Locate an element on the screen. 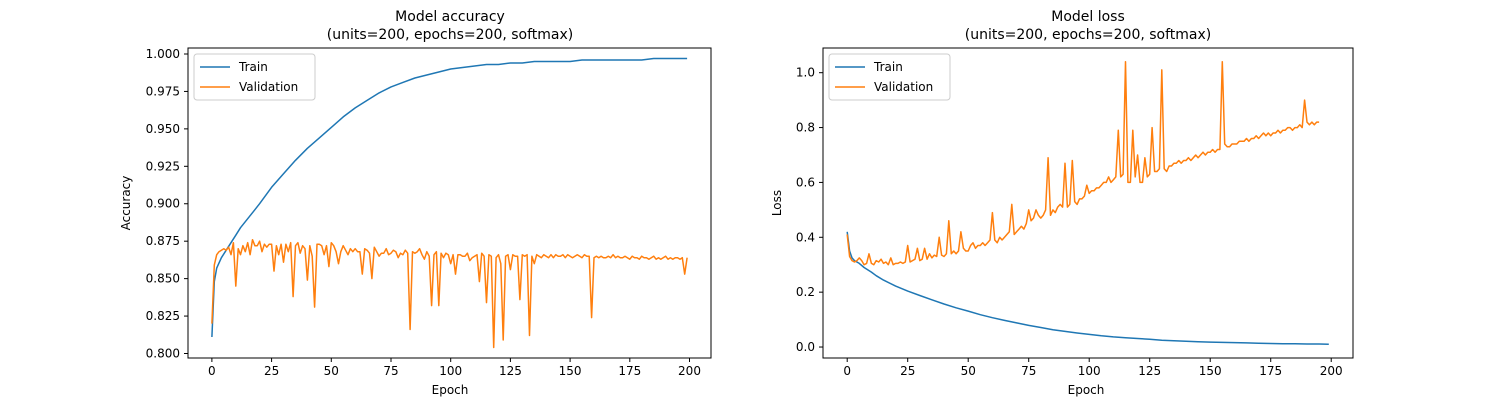  accuracy-y-tick-label: 0.850 is located at coordinates (163, 279).